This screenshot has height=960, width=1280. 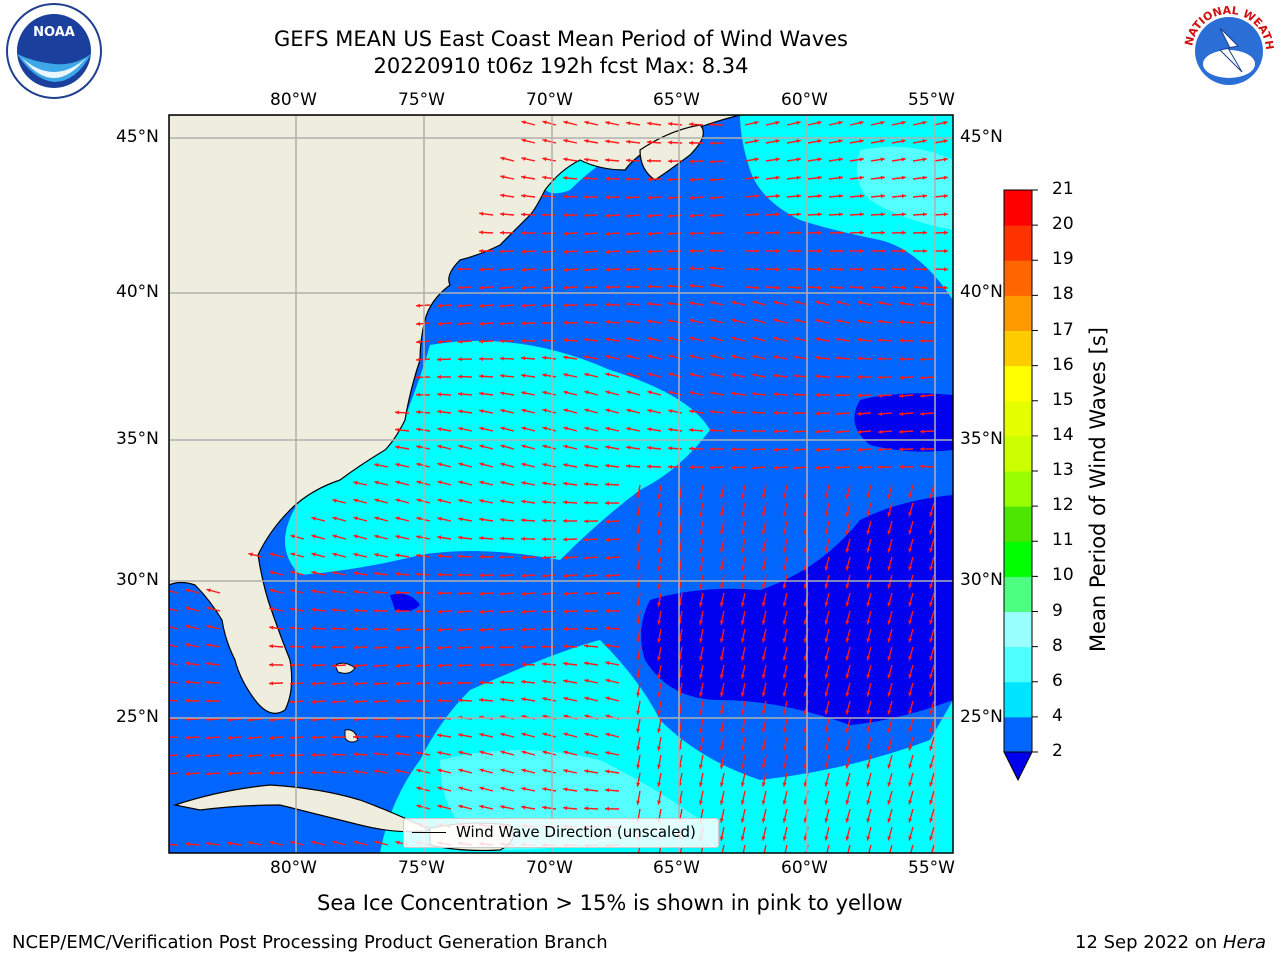 I want to click on lat-tick-right: 40°N, so click(x=981, y=292).